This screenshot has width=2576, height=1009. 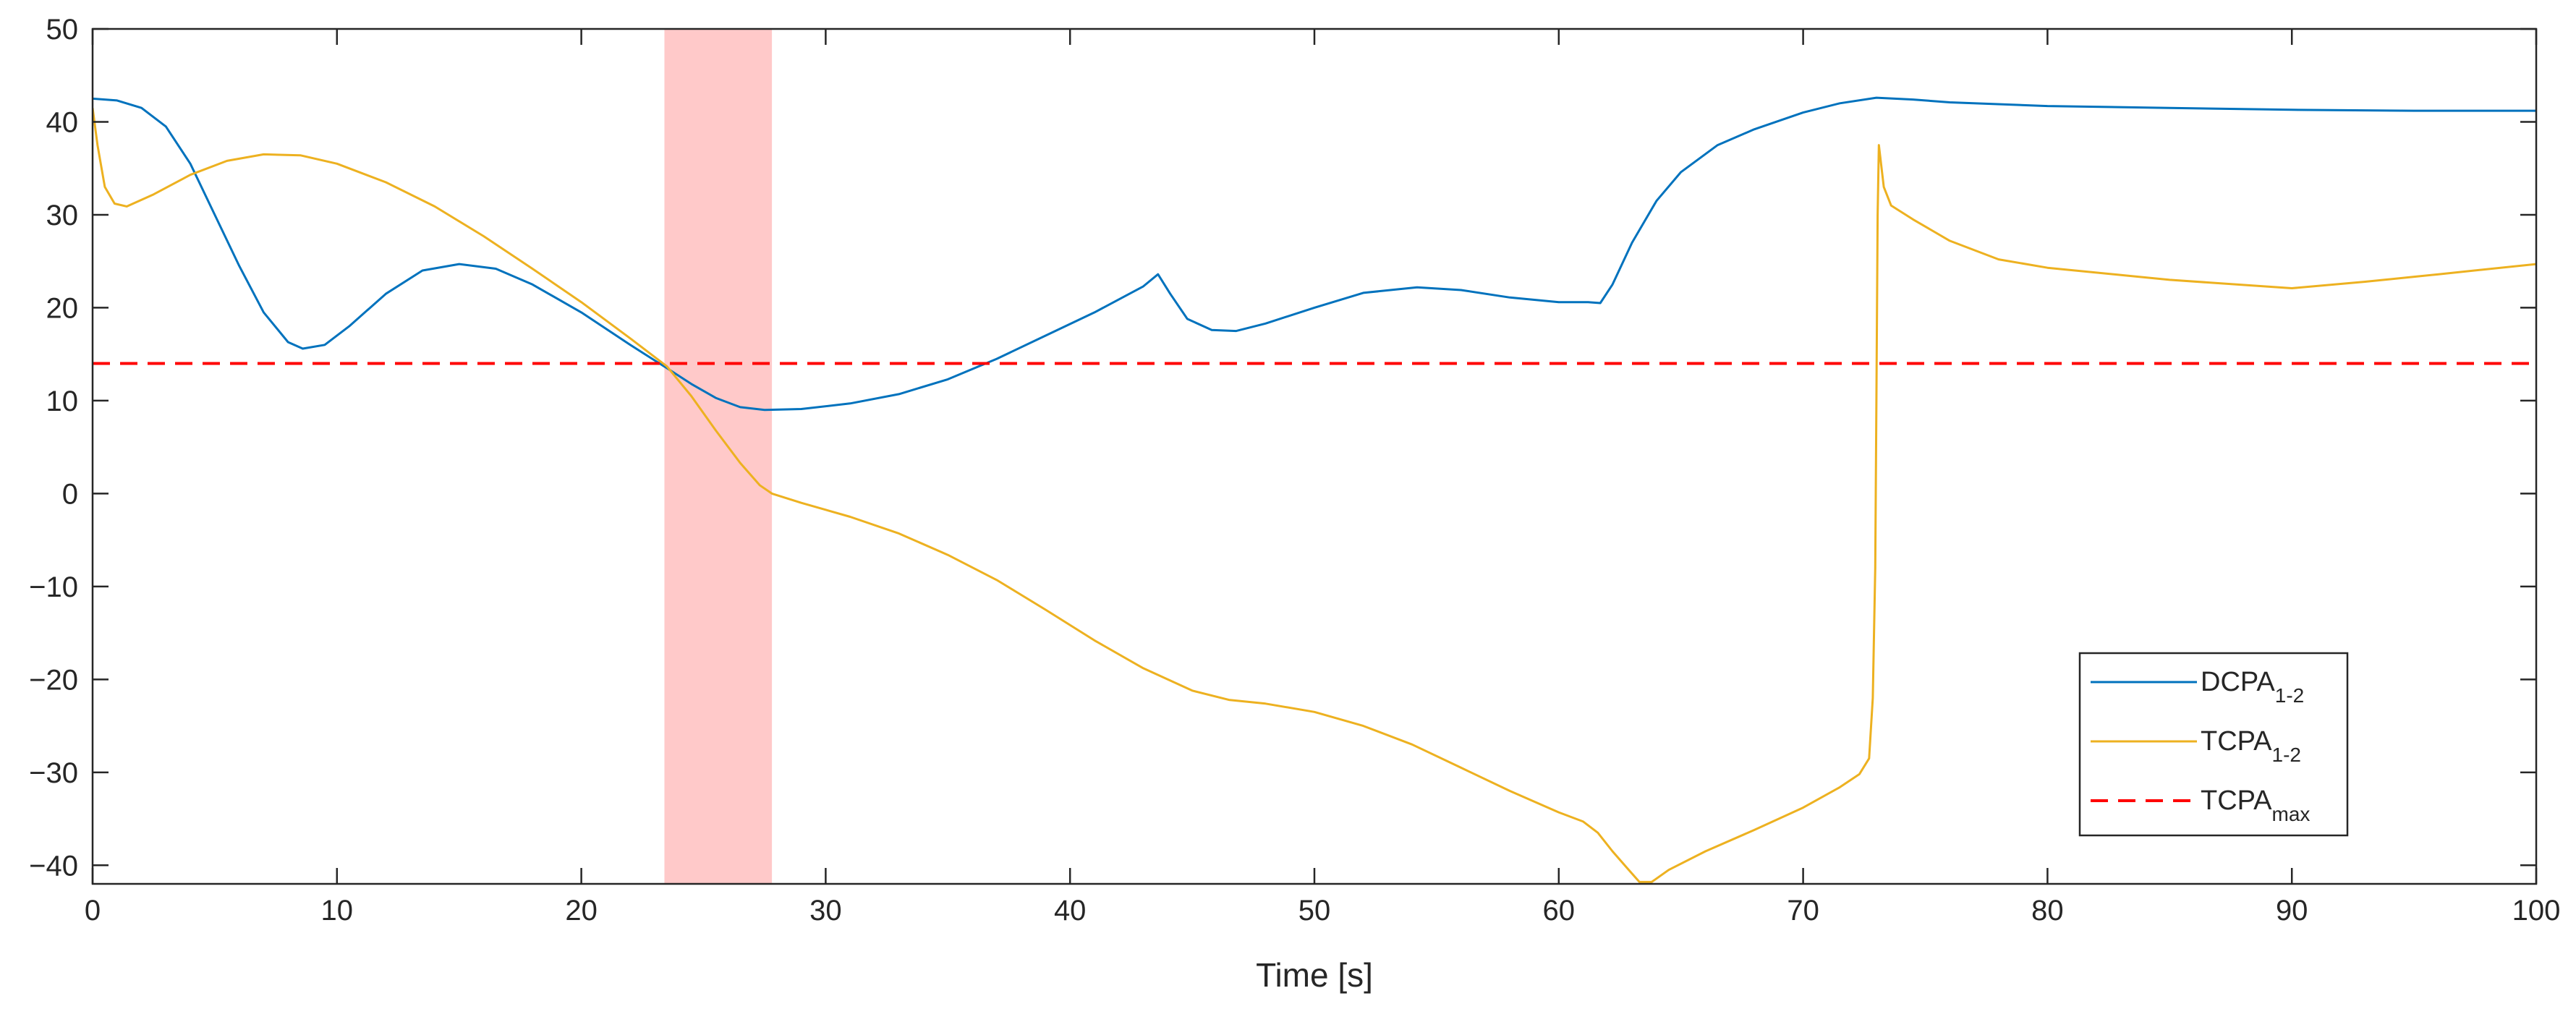 I want to click on legend-label: TCPAmax, so click(x=2255, y=805).